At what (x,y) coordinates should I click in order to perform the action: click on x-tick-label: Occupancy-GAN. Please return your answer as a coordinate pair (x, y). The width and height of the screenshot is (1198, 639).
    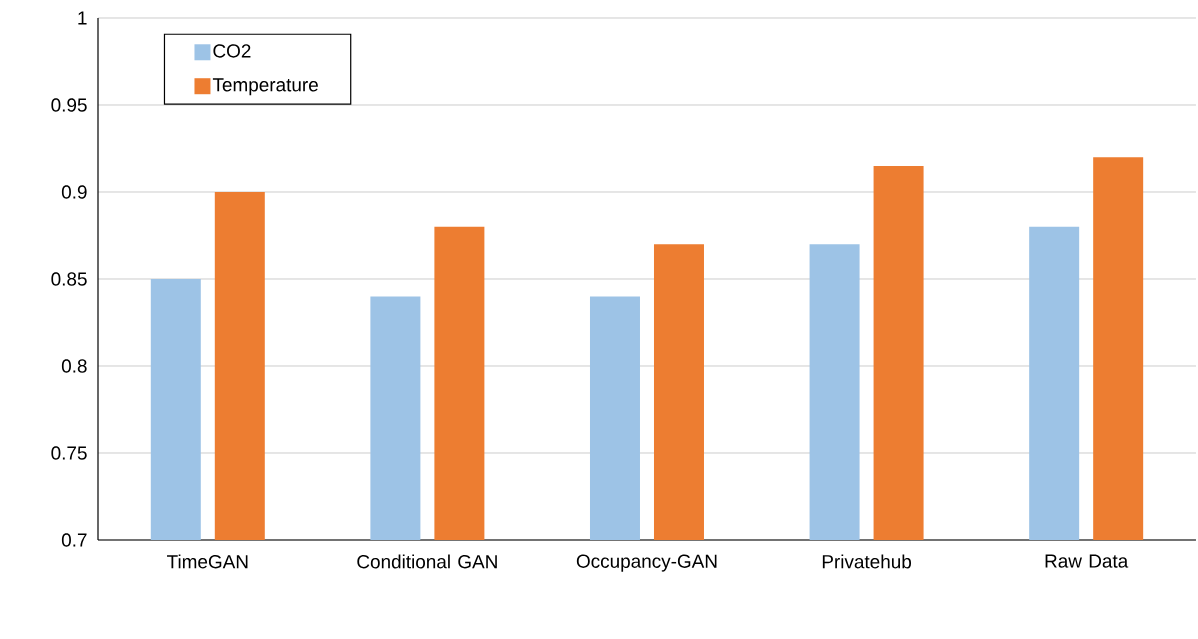
    Looking at the image, I should click on (646, 563).